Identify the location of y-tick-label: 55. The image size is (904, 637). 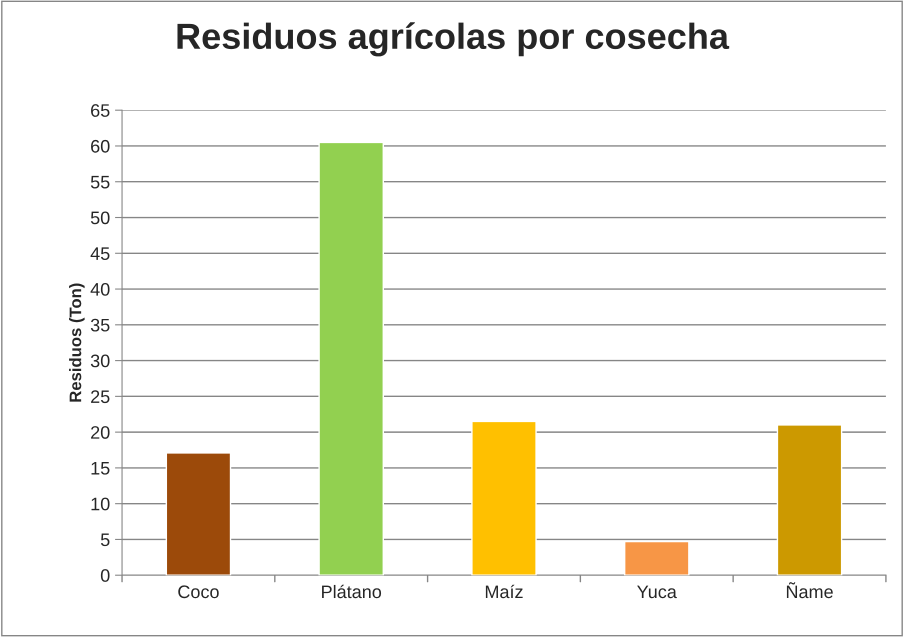
(100, 182).